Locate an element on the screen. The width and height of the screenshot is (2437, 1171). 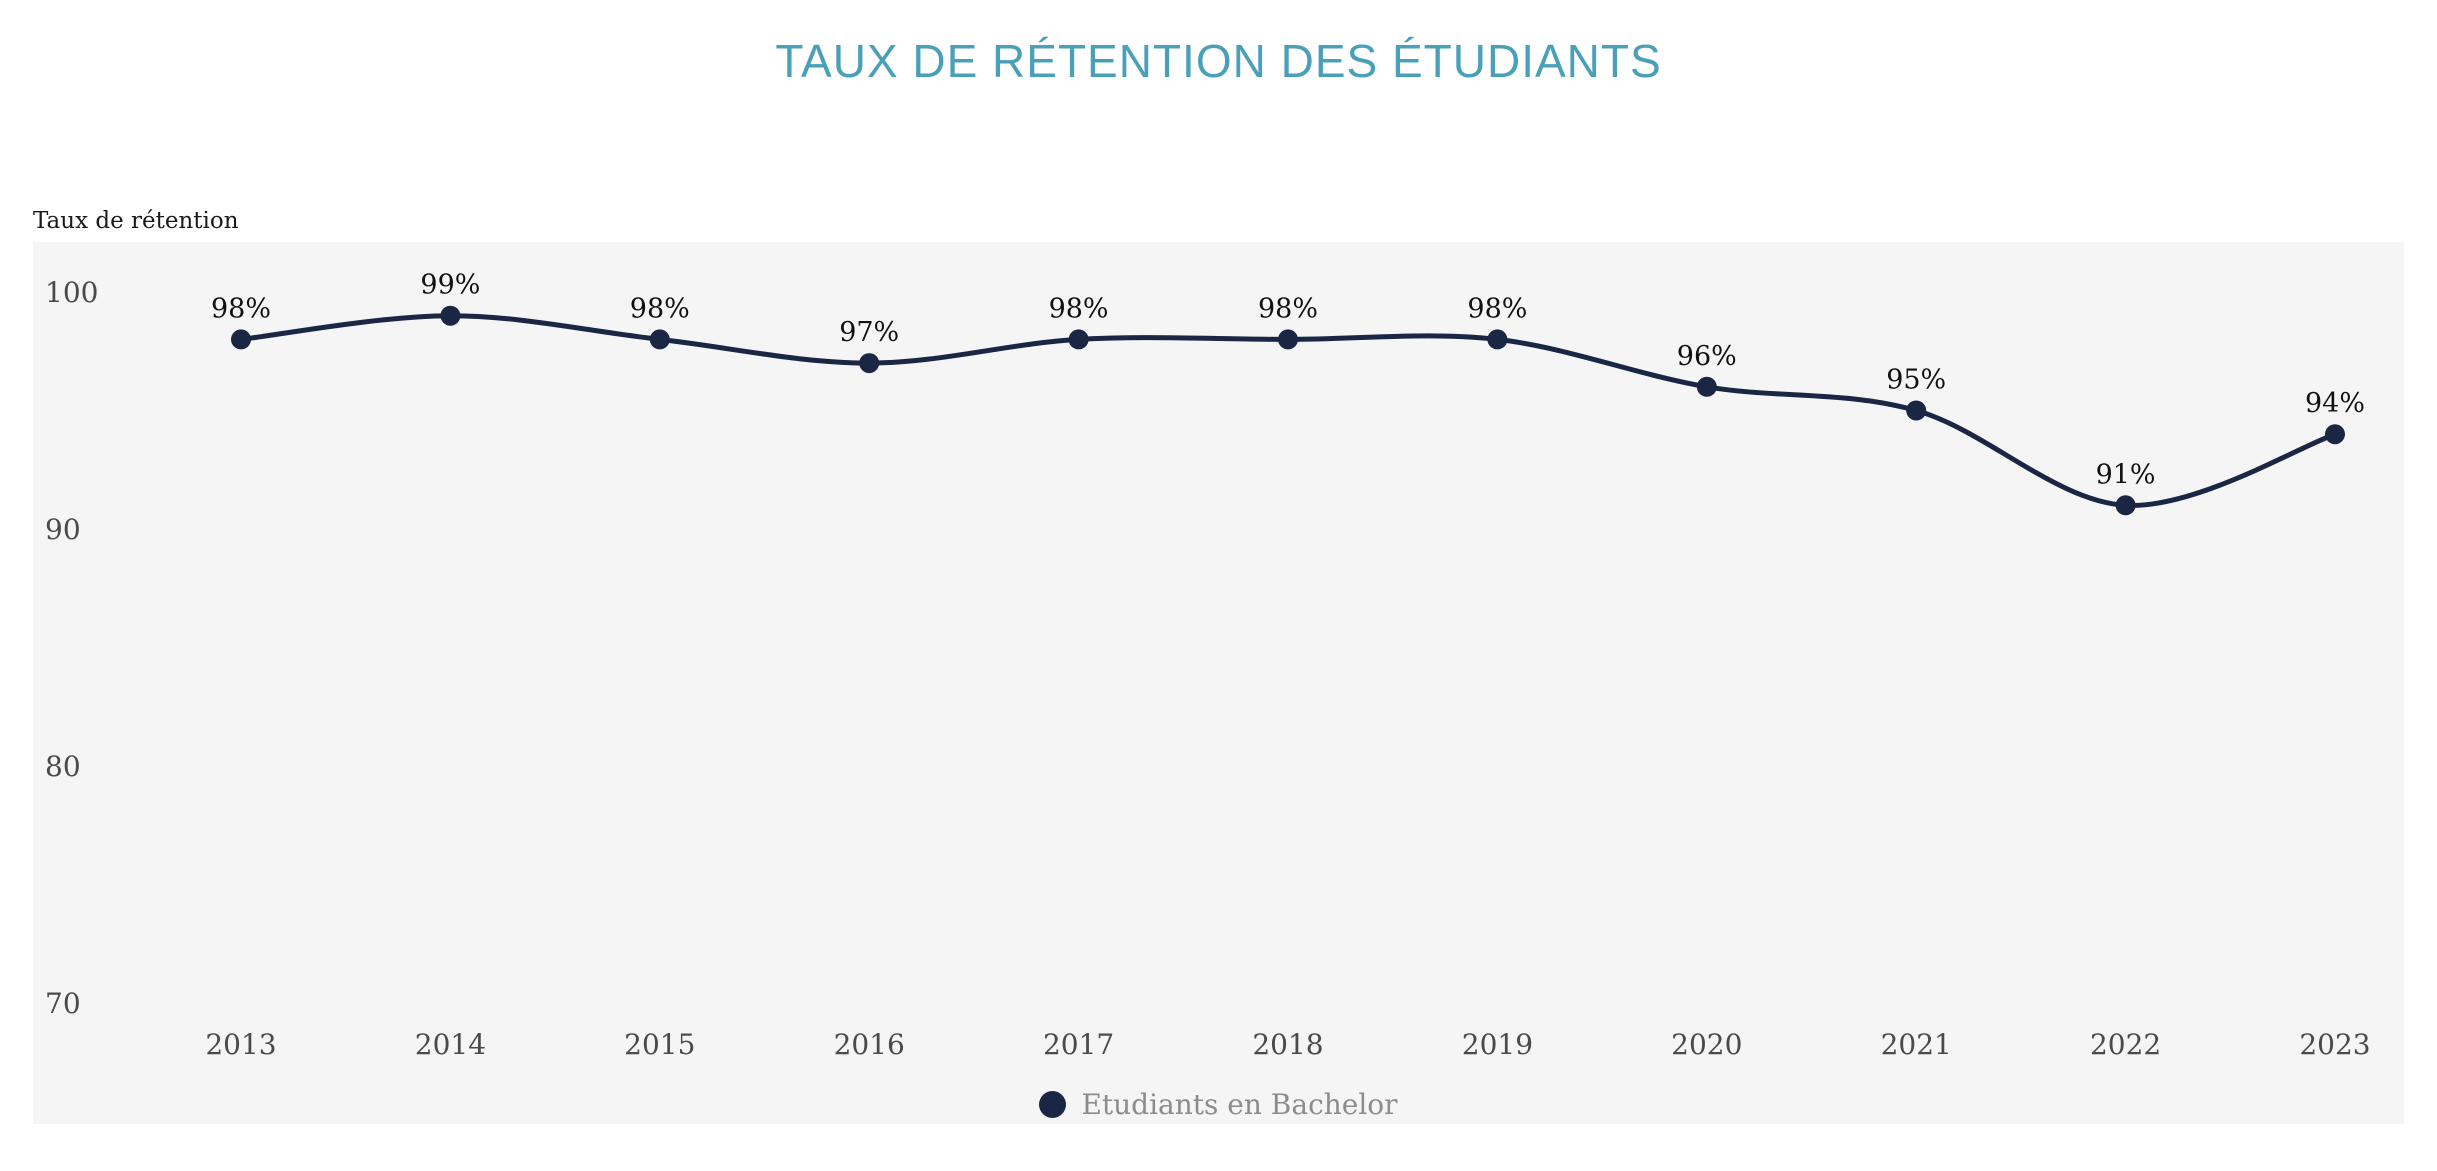
x-tick-label: 2017 is located at coordinates (1078, 1044).